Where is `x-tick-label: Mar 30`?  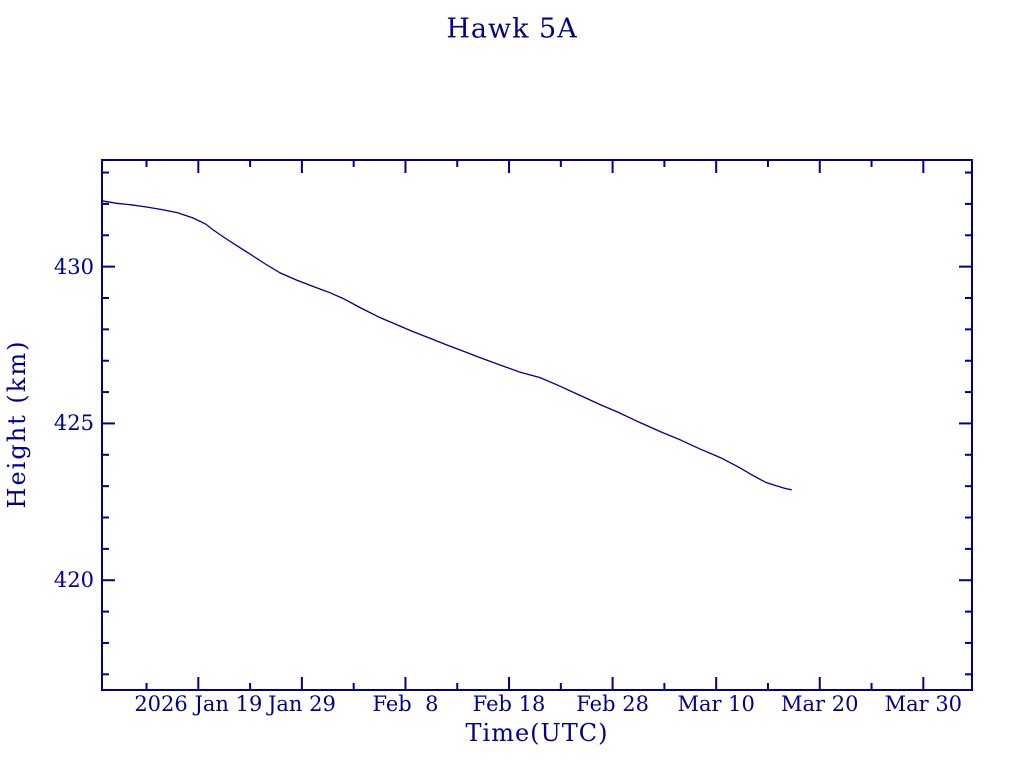
x-tick-label: Mar 30 is located at coordinates (923, 704).